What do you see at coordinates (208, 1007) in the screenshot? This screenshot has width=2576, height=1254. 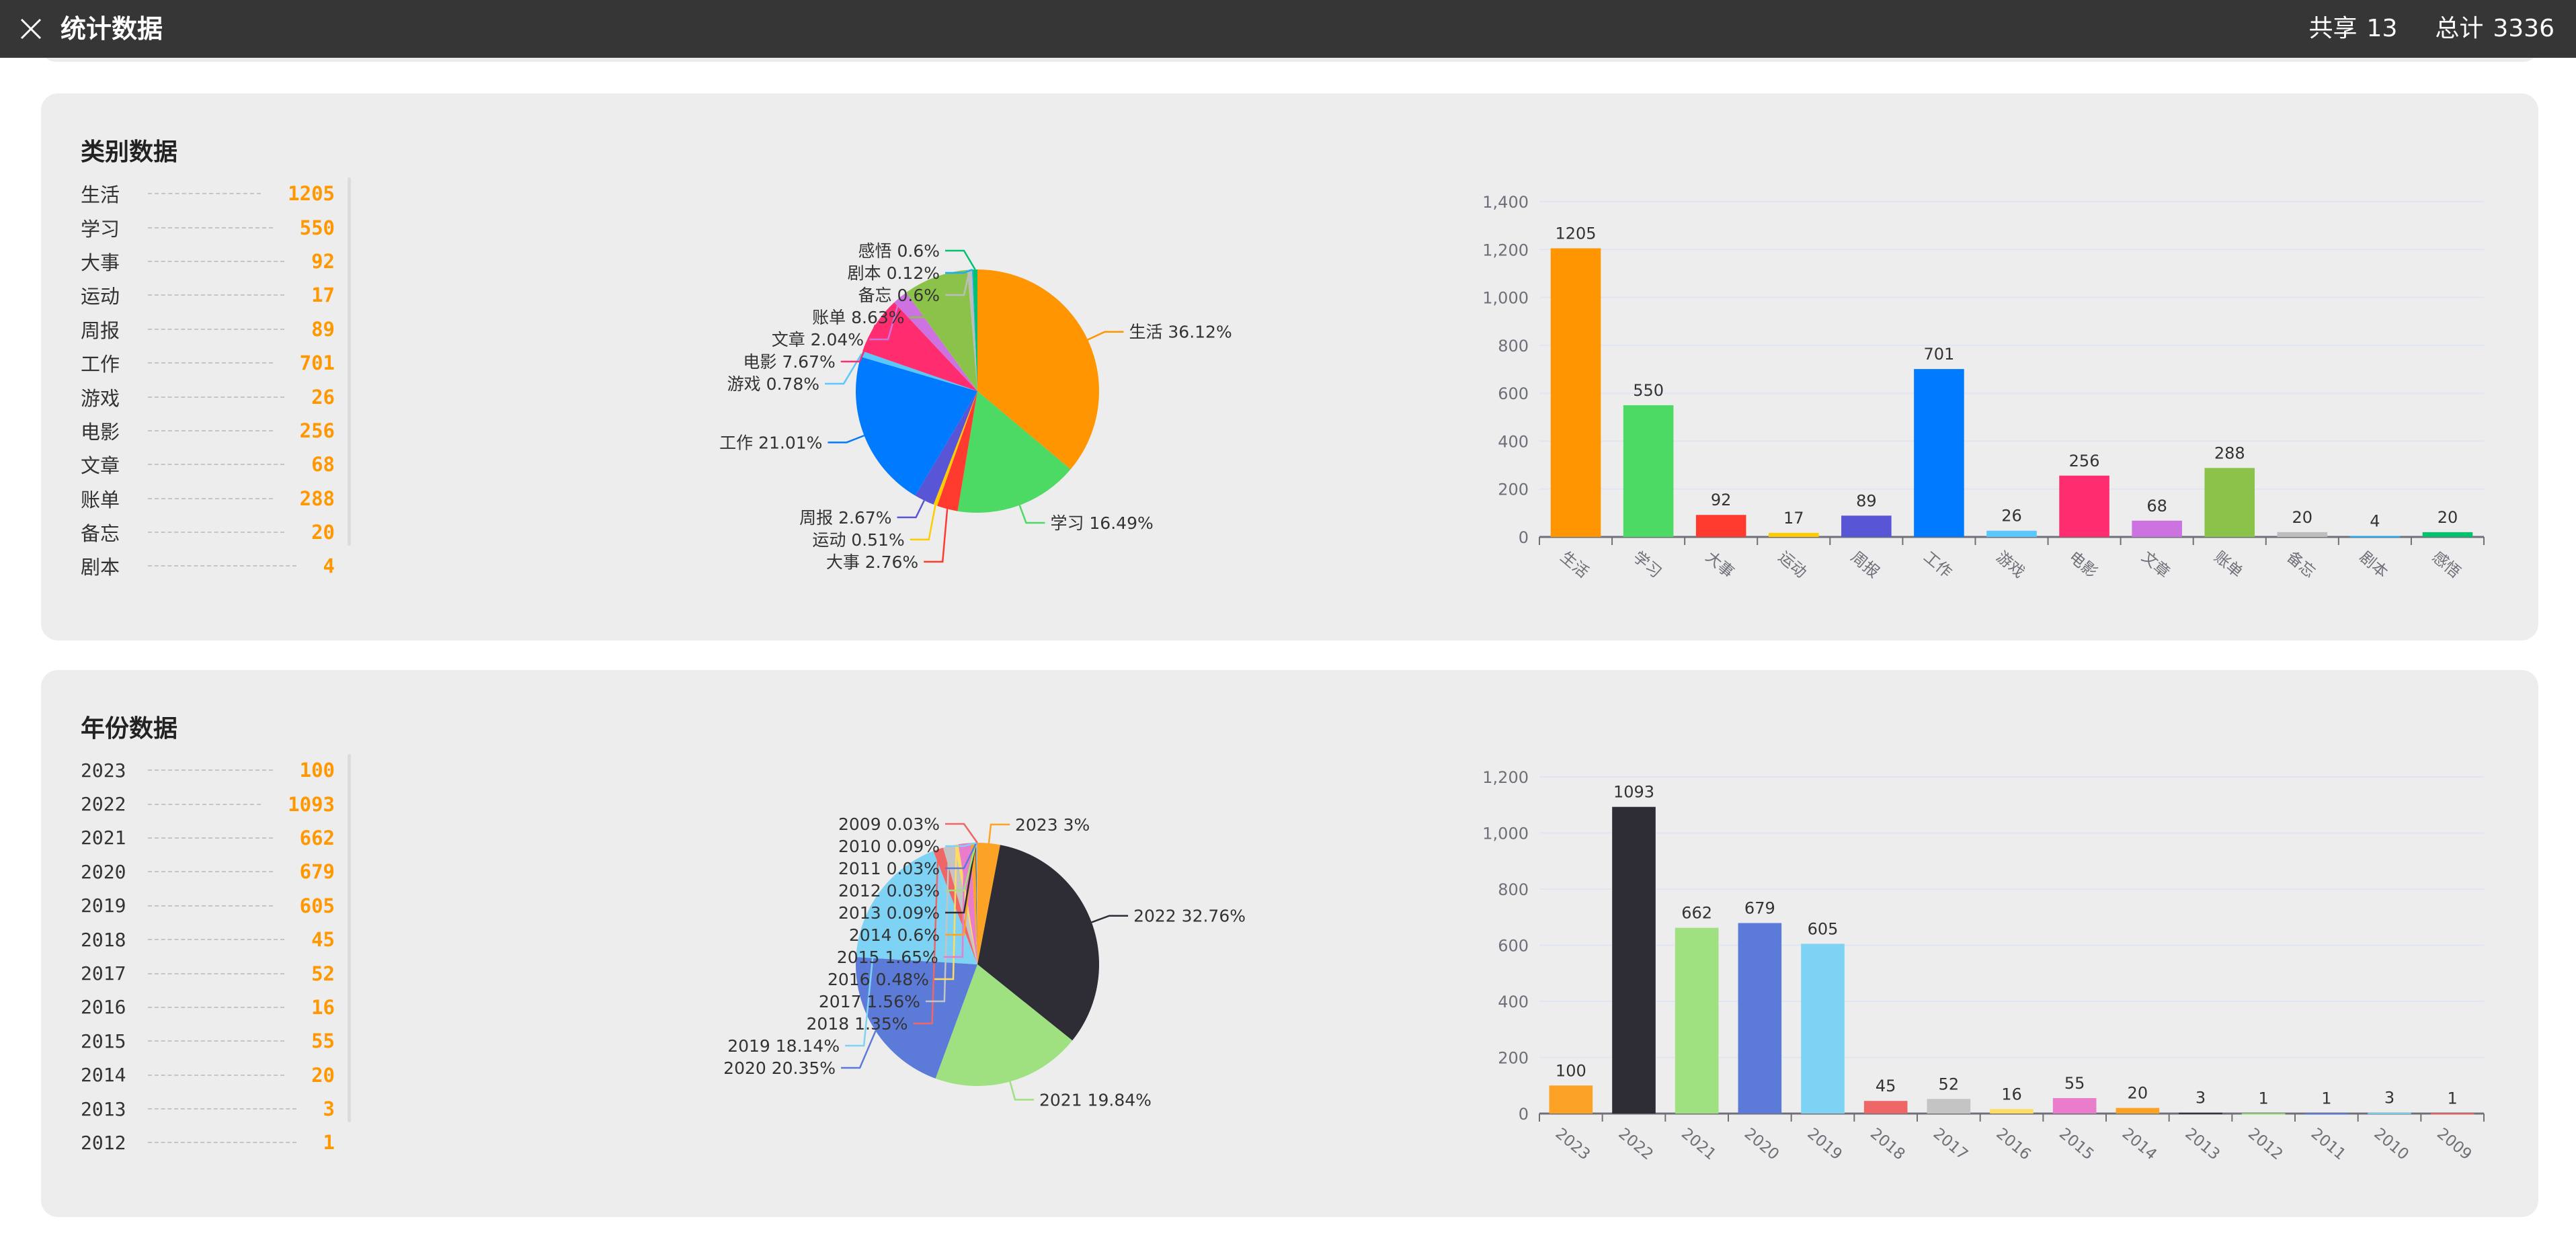 I see `list-item: 2016 16` at bounding box center [208, 1007].